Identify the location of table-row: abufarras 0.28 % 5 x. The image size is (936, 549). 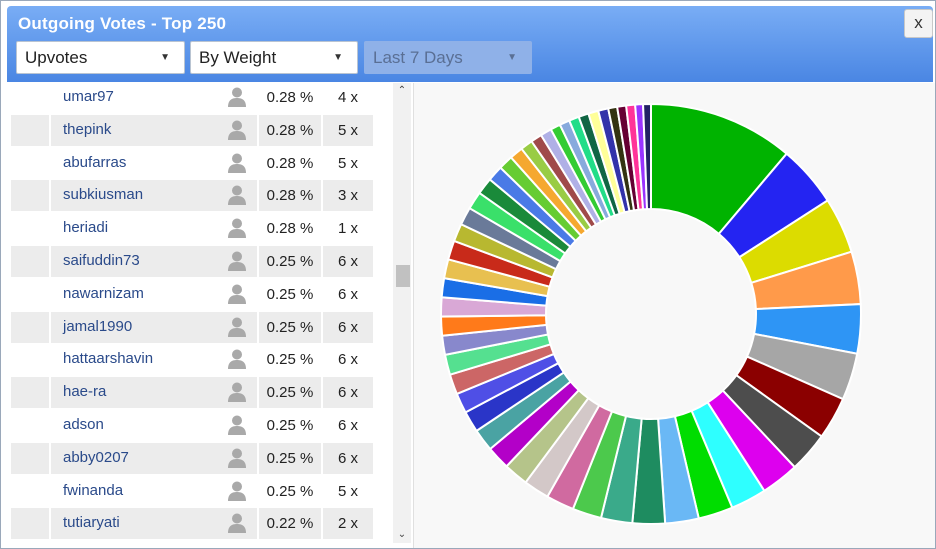
(192, 163).